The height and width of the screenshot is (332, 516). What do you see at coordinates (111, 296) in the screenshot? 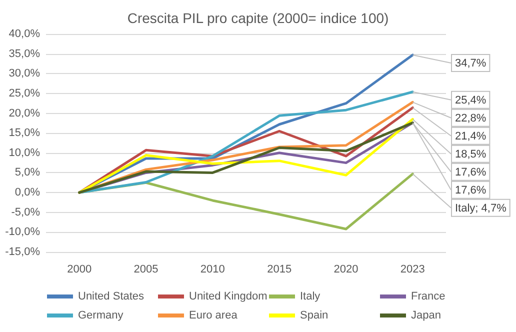
I see `legend-label: United States` at bounding box center [111, 296].